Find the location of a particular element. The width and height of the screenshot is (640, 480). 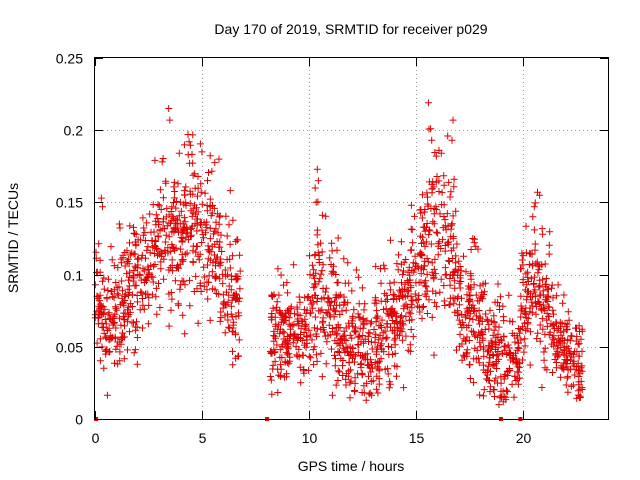

y-tick-label: 0.1 is located at coordinates (74, 276).